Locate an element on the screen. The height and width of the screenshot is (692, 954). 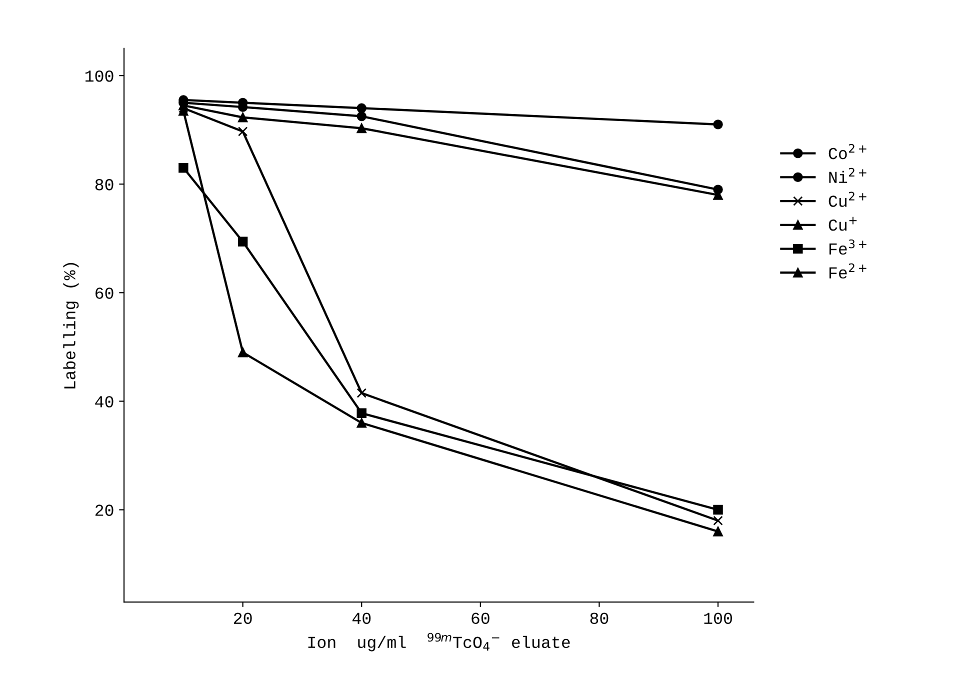
legend-label: Fe$^{3+}$ is located at coordinates (847, 247).